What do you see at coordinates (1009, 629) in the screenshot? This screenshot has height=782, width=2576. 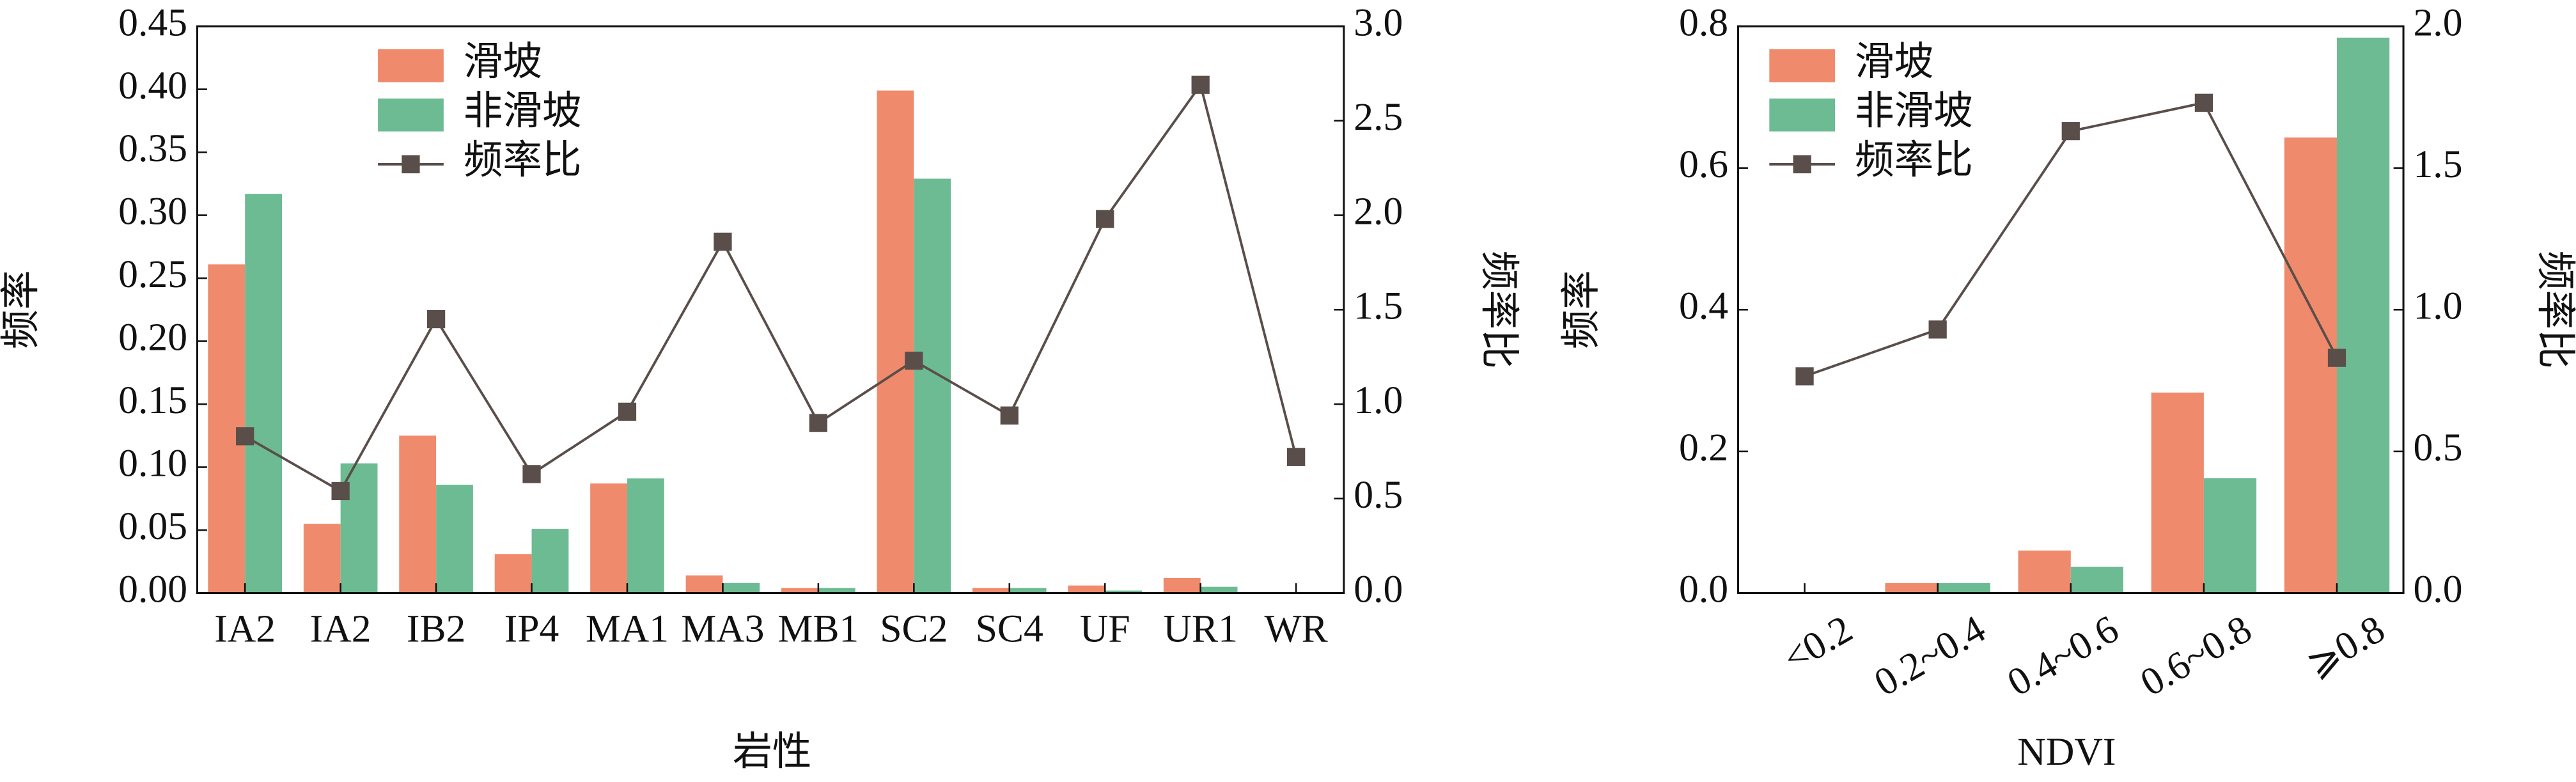 I see `x-tick-label: SC4` at bounding box center [1009, 629].